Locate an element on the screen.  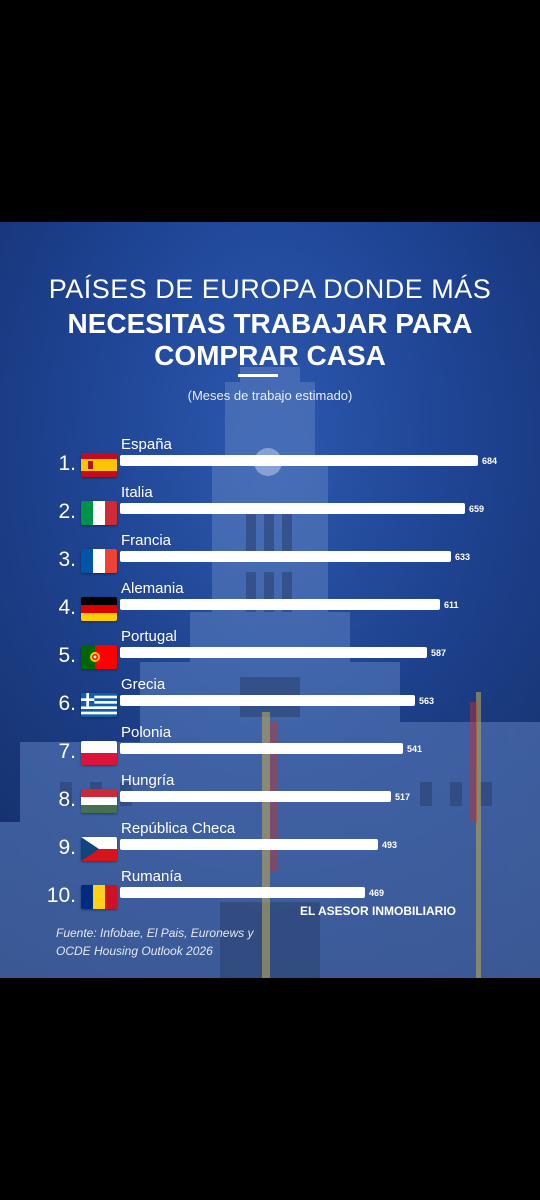
portugal-flag-icon is located at coordinates (99, 657).